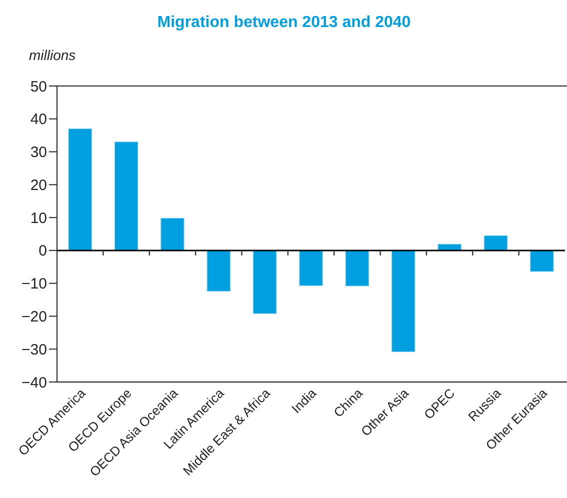 The width and height of the screenshot is (567, 498). I want to click on y-axis-title: millions, so click(52, 55).